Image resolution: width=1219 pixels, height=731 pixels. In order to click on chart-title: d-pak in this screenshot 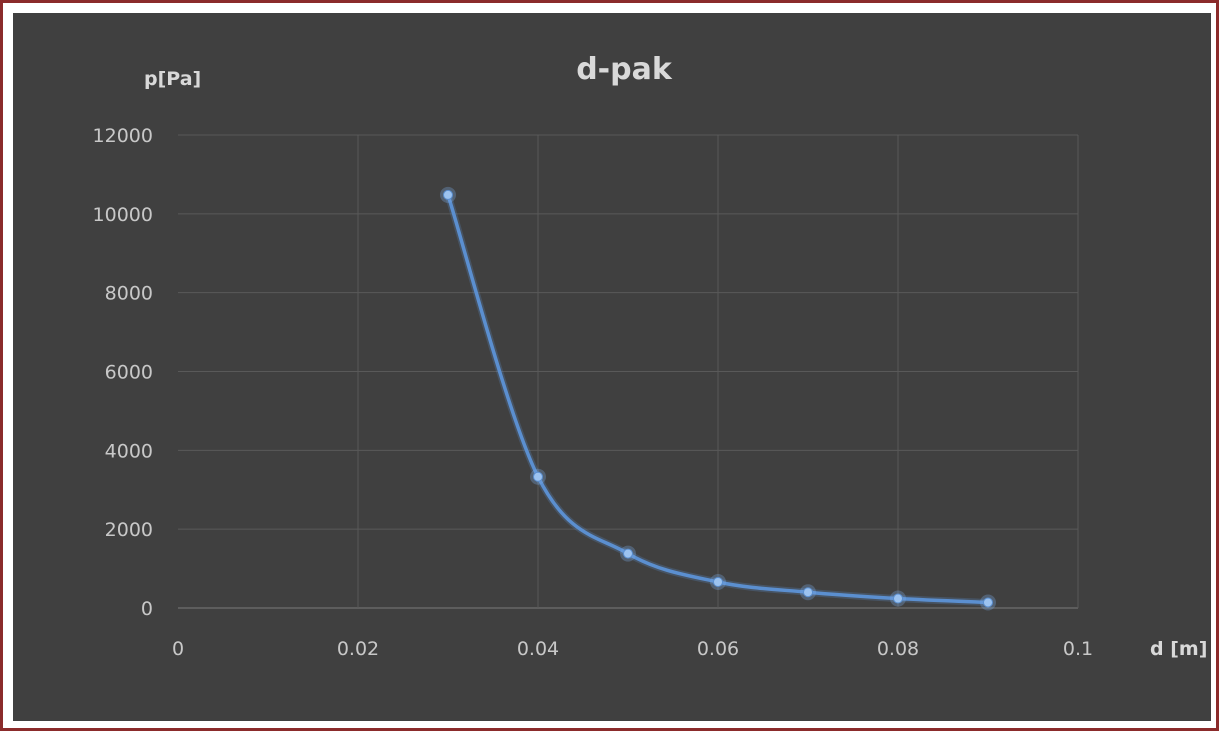, I will do `click(624, 69)`.